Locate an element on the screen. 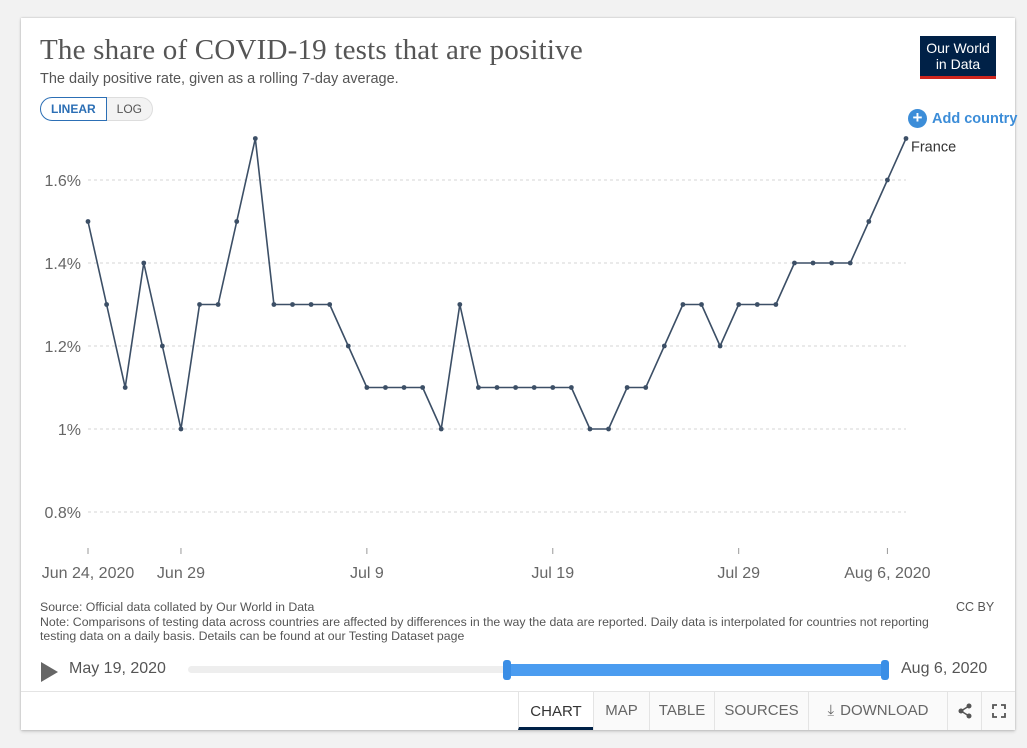 Image resolution: width=1027 pixels, height=748 pixels. tab-bar: CHART MAP TABLE SOURCES ⤓ DOWNLOAD is located at coordinates (518, 710).